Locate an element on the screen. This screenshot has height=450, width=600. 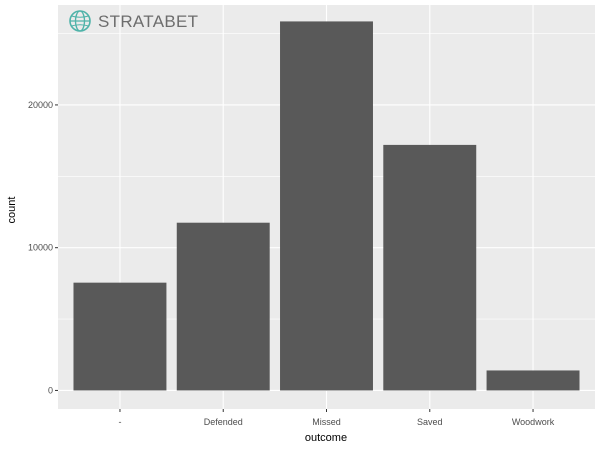
y-axis-ticks: 0 10000 20000 is located at coordinates (43, 247).